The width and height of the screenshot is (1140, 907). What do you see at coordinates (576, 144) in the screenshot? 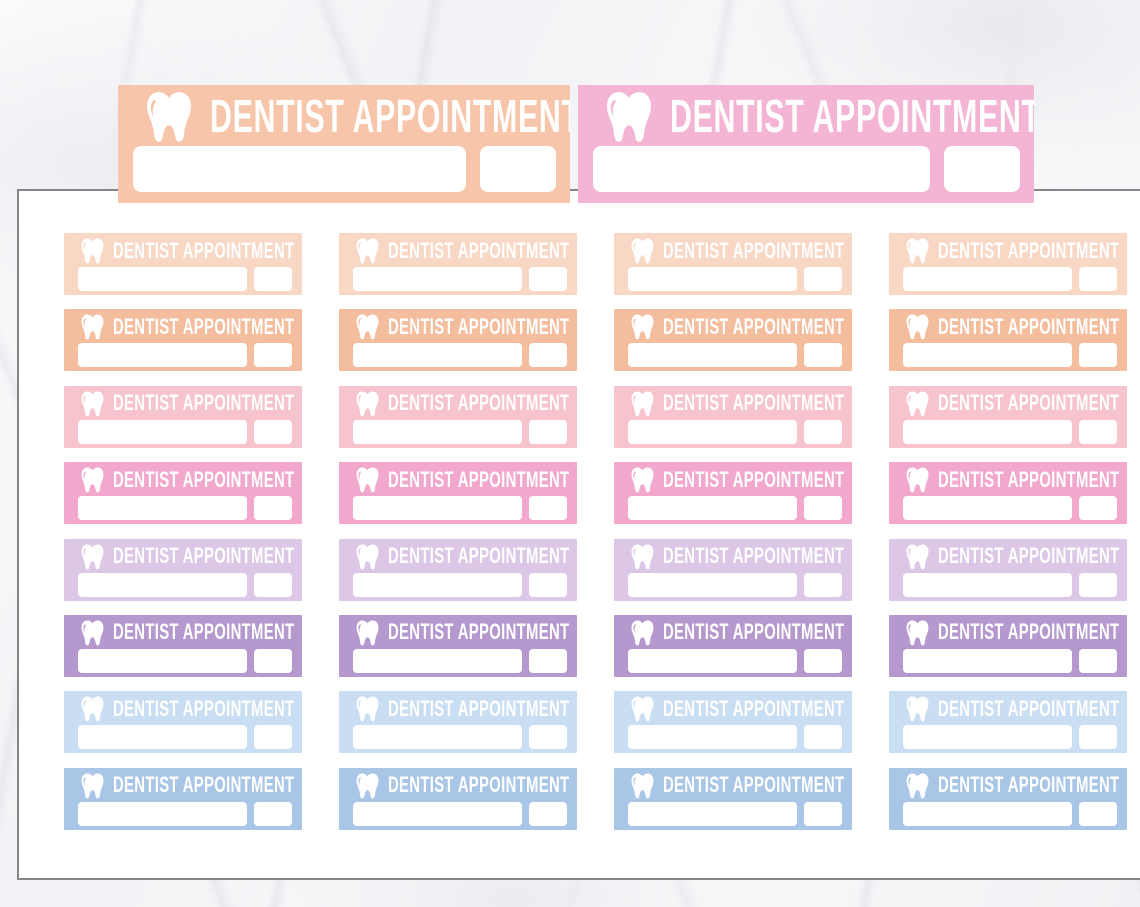
I see `header-sticker-row: DENTIST APPOINTMENT DENTIST APPOINTMENT` at bounding box center [576, 144].